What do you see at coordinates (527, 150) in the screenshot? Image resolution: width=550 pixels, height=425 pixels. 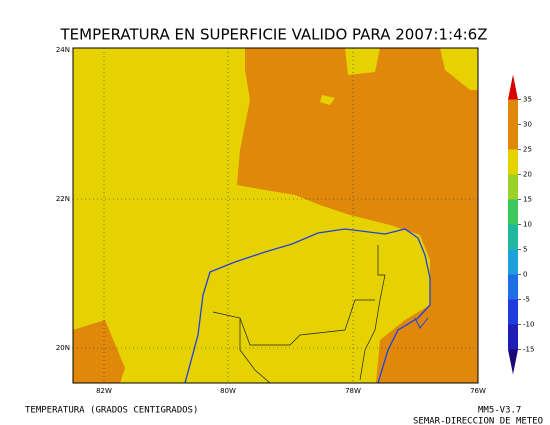 I see `colorbar-label: 25` at bounding box center [527, 150].